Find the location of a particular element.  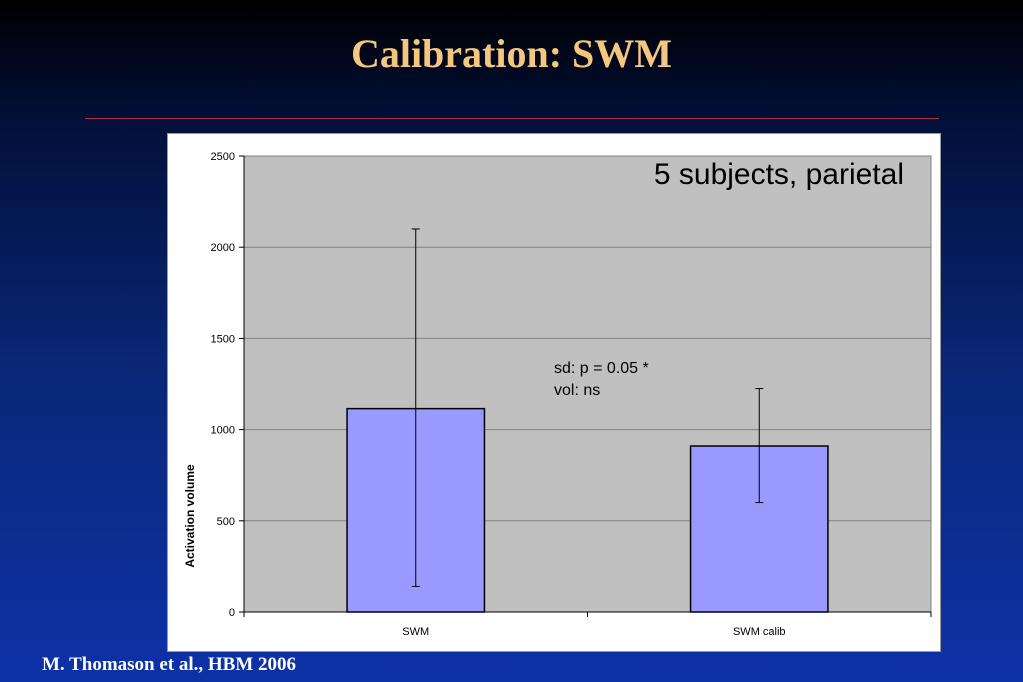

x-tick-labels: SWM SWM calib is located at coordinates (593, 632).